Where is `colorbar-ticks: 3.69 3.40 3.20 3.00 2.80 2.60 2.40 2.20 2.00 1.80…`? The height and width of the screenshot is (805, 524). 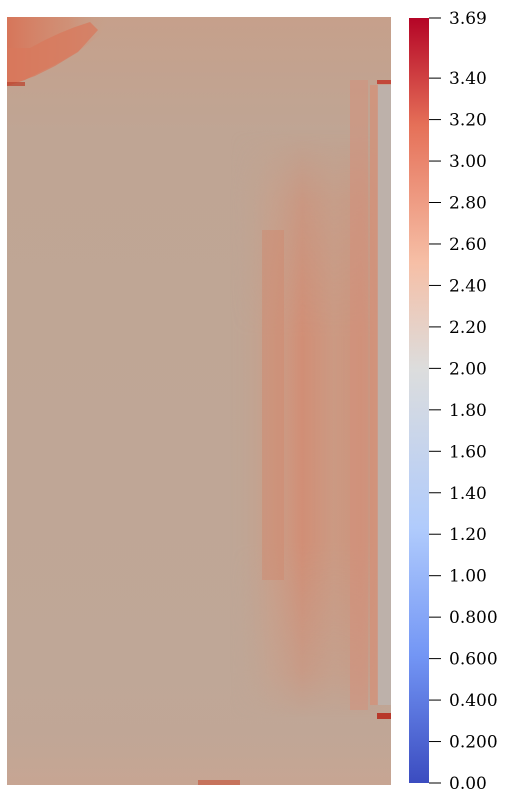 colorbar-ticks: 3.69 3.40 3.20 3.00 2.80 2.60 2.40 2.20 2.00 1.80… is located at coordinates (463, 401).